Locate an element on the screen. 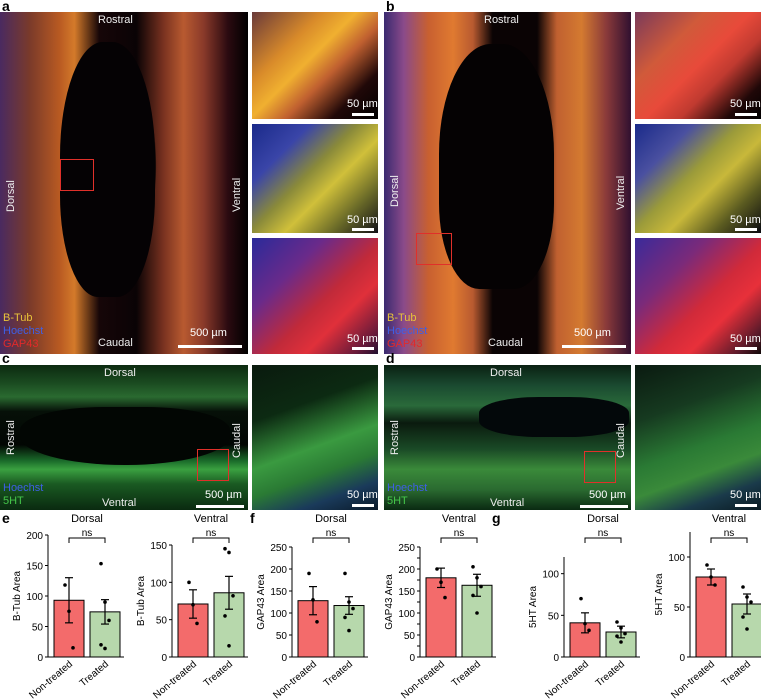  micrograph-a-zoom-merge: 50 µm is located at coordinates (315, 65).